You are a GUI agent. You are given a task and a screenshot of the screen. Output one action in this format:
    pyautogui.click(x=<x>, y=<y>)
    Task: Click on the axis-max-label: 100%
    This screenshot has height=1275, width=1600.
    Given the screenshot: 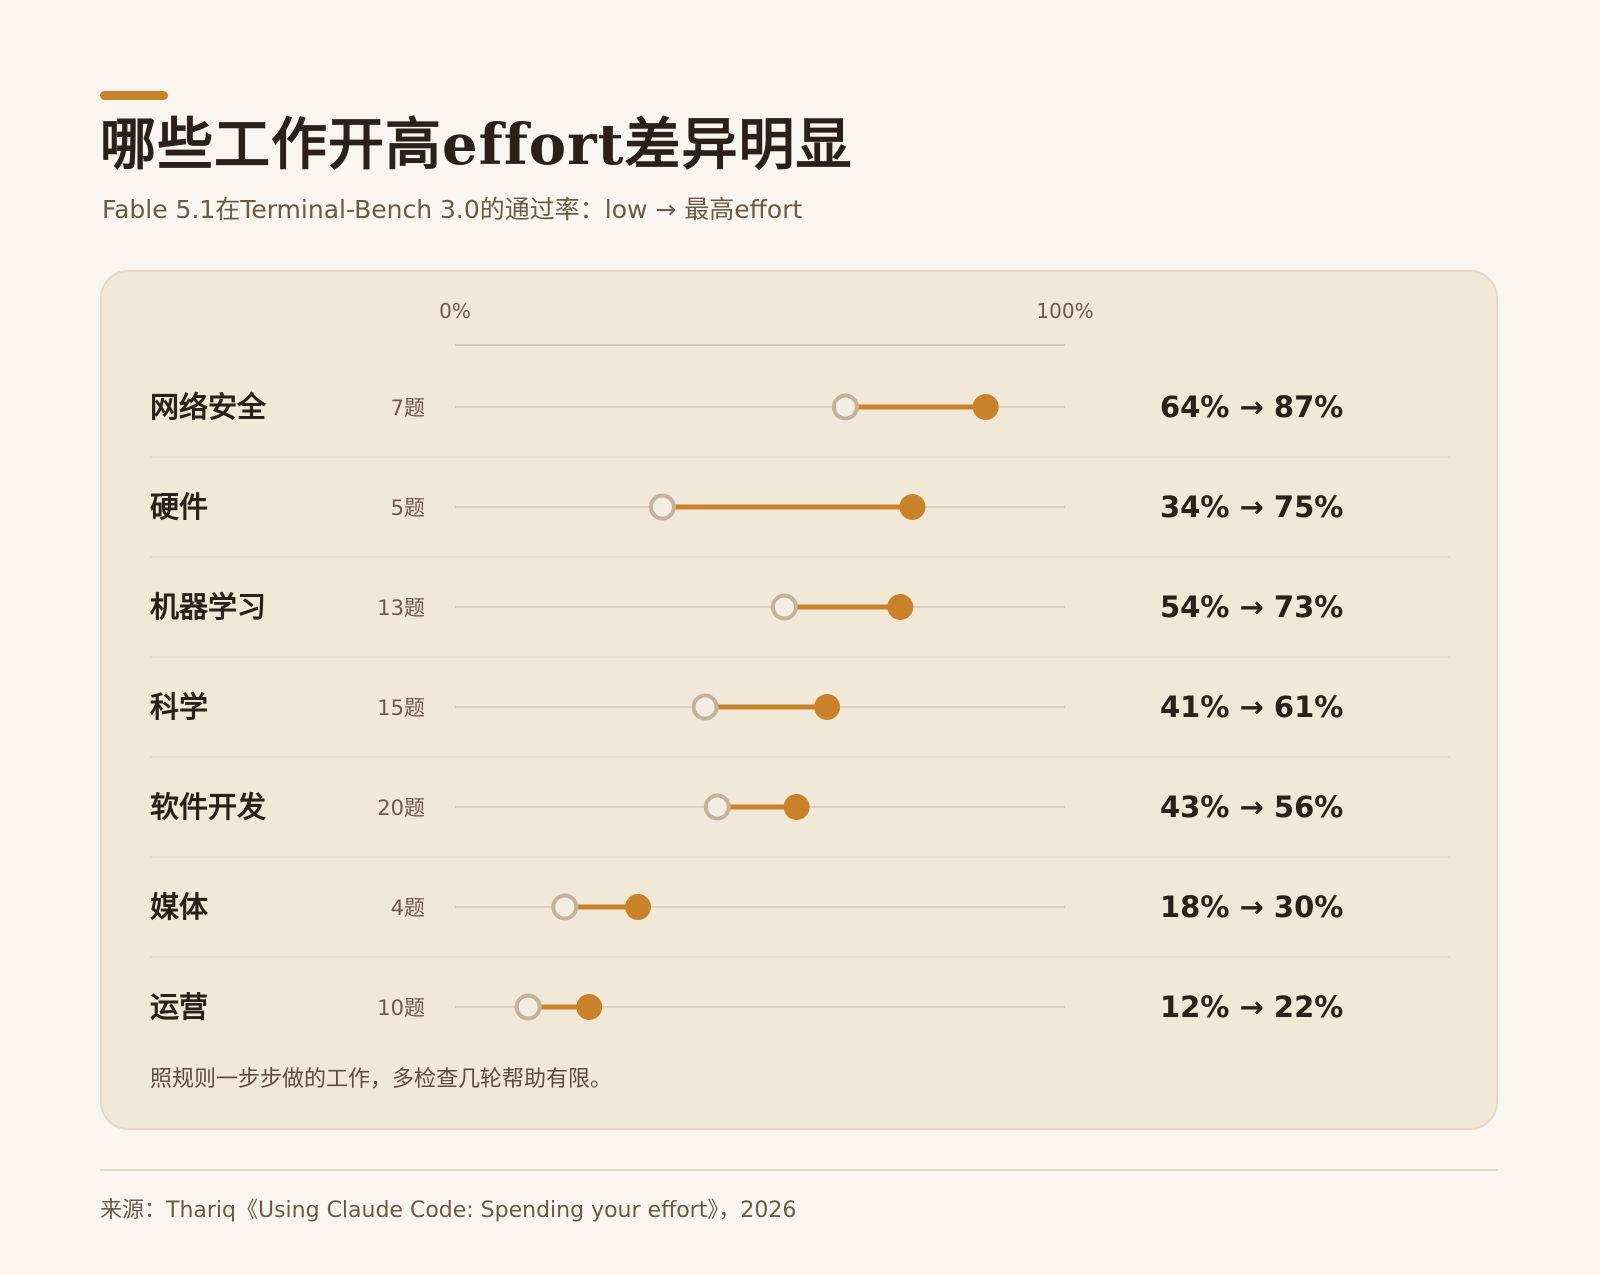 What is the action you would take?
    pyautogui.click(x=1064, y=311)
    